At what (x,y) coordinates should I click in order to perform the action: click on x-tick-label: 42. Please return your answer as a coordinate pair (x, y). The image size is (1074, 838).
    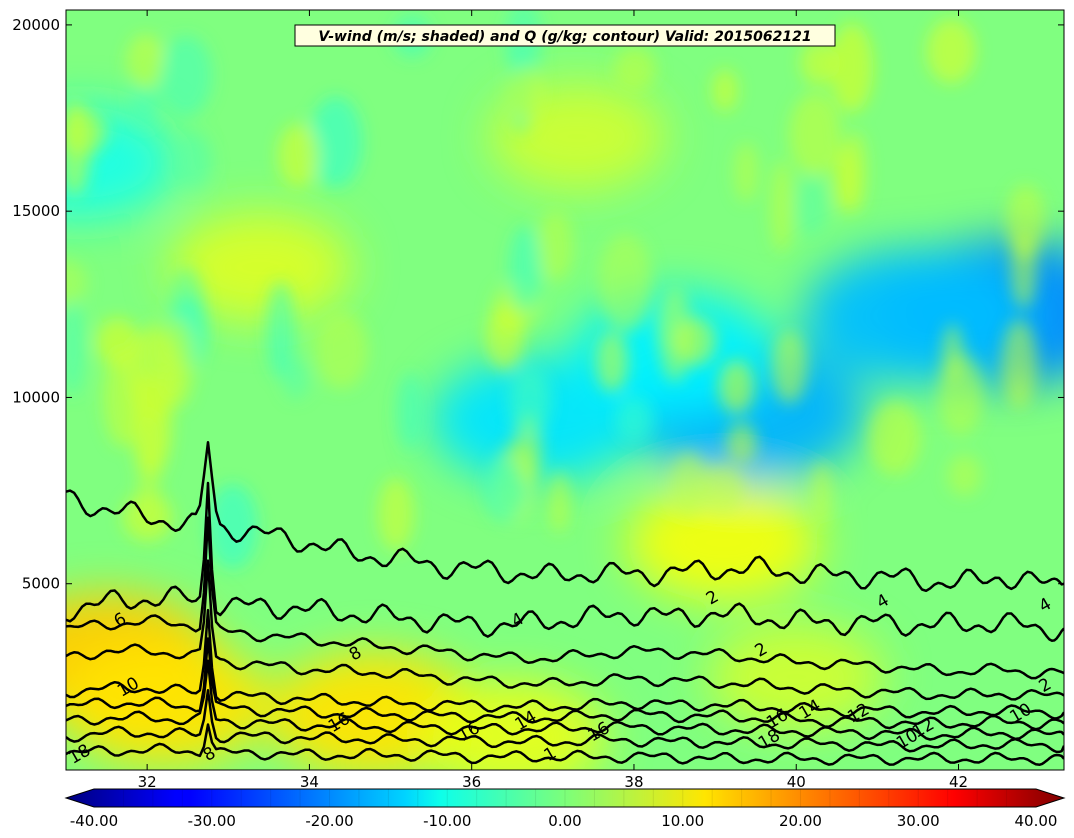
    Looking at the image, I should click on (958, 782).